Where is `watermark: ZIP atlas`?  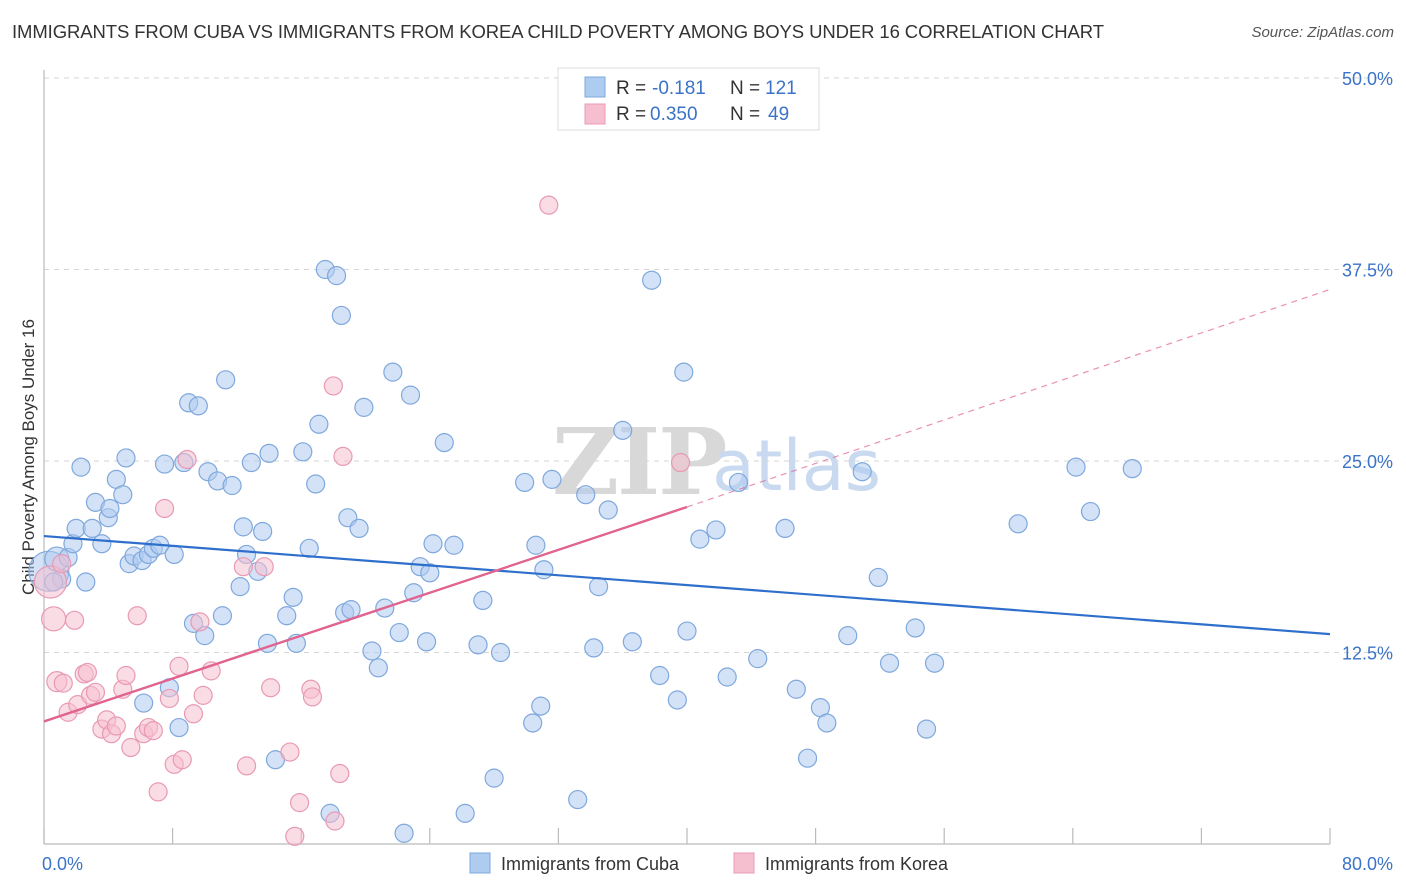 watermark: ZIP atlas is located at coordinates (716, 462).